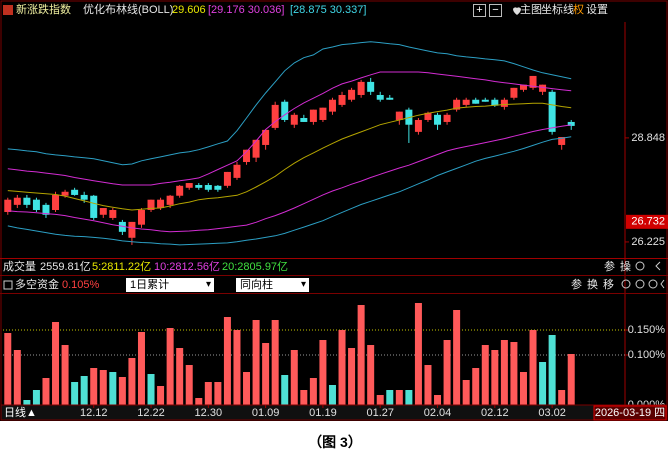 This screenshot has height=466, width=670. I want to click on tool: 设置, so click(597, 10).